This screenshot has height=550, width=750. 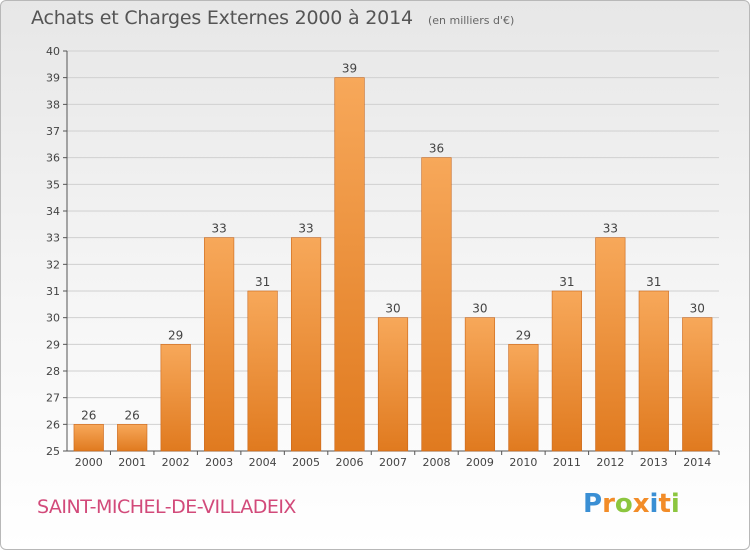 I want to click on y-tick-label: 40, so click(x=53, y=51).